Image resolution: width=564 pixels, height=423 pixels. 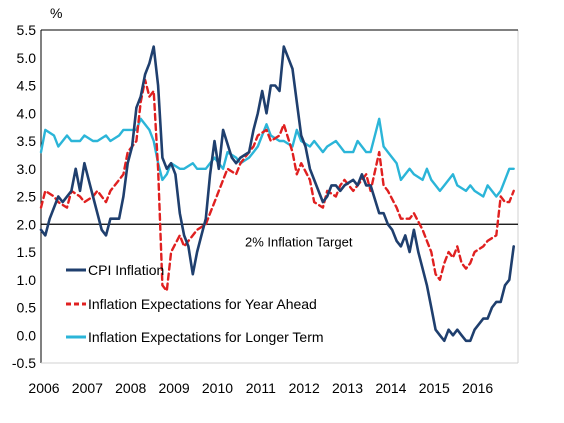 I want to click on y-tick-label: 5.5, so click(x=27, y=30).